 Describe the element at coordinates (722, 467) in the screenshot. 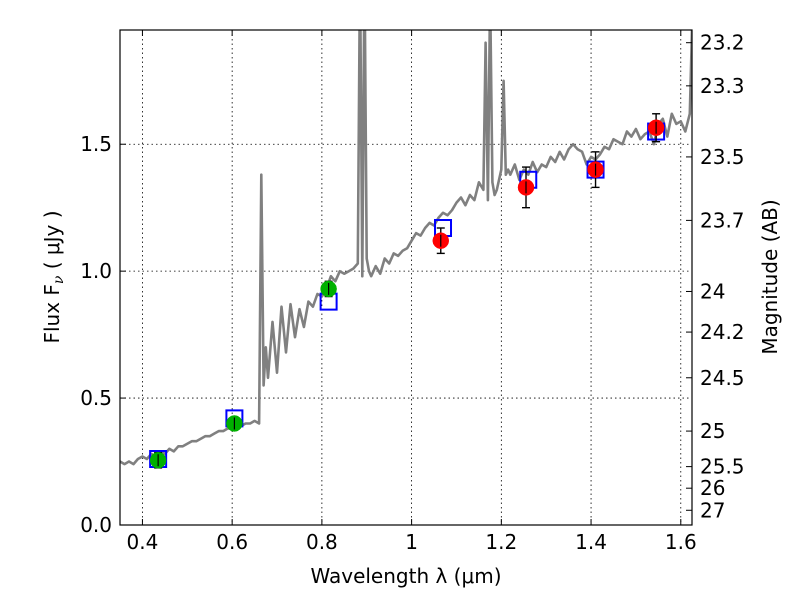

I see `y2-tick-label: 25.5` at that location.